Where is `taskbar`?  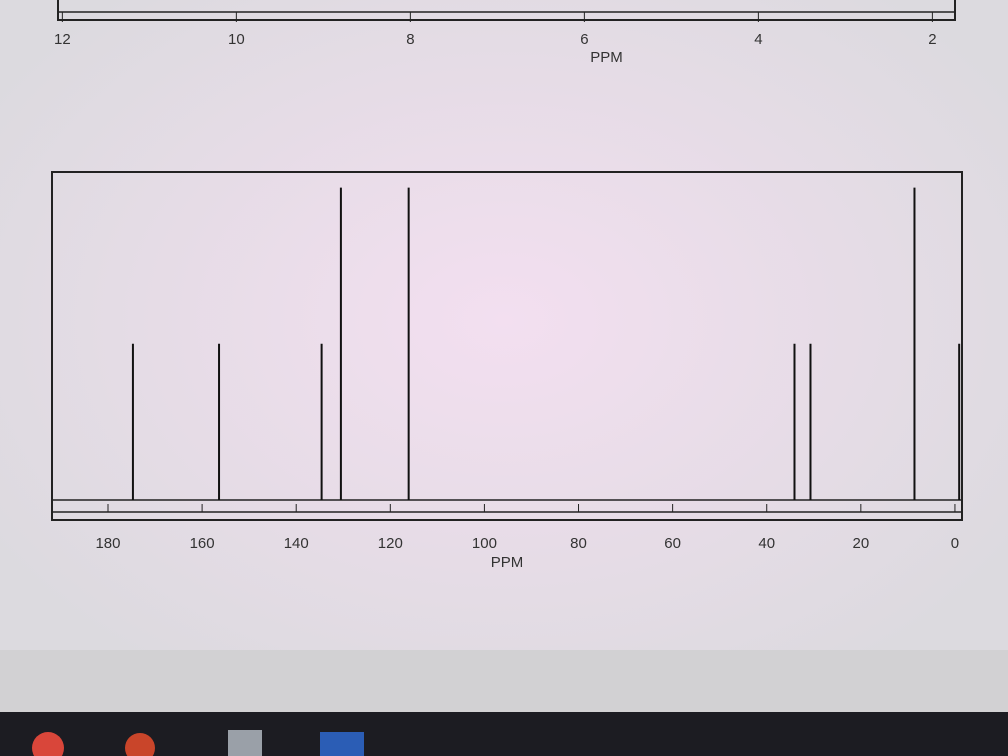
taskbar is located at coordinates (504, 734).